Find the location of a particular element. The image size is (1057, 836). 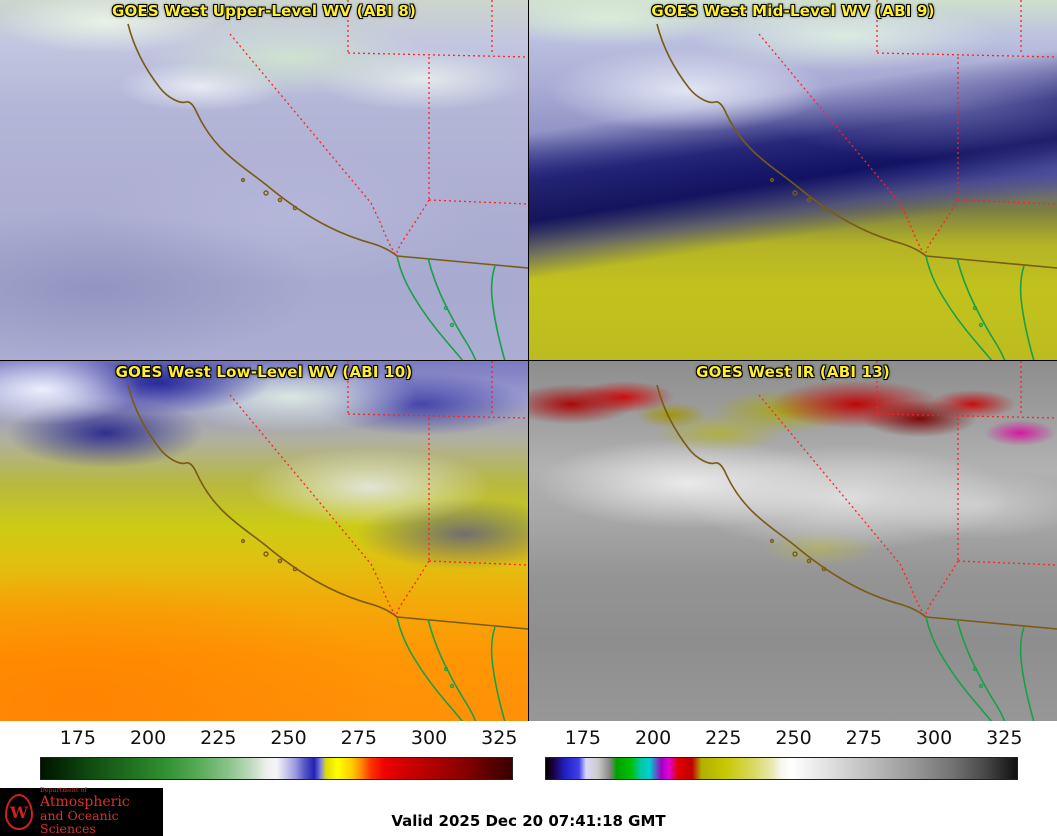

uw-crest-icon: W is located at coordinates (19, 812).